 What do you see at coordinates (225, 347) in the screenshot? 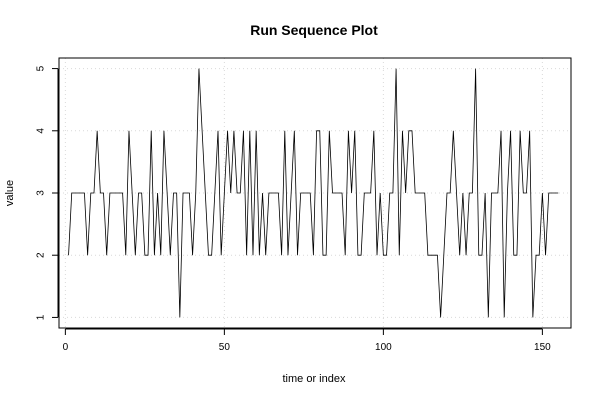
I see `x-tick-label: 50` at bounding box center [225, 347].